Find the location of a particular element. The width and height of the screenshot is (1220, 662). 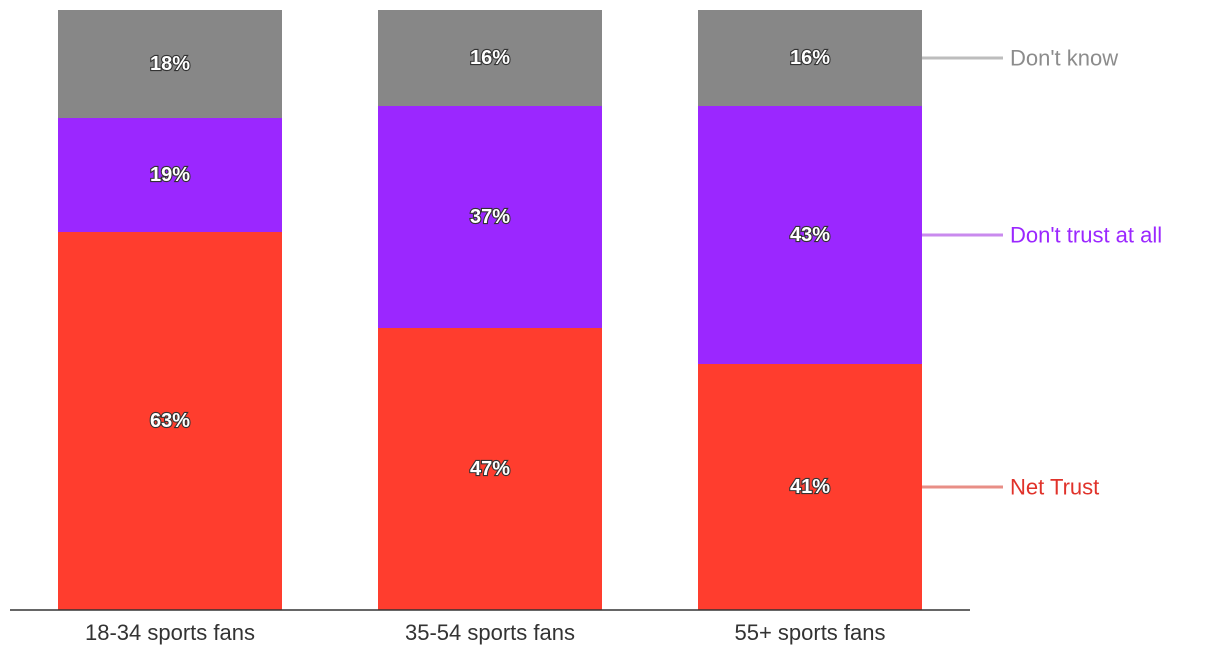

x-tick-label: 35-54 sports fans is located at coordinates (490, 632).